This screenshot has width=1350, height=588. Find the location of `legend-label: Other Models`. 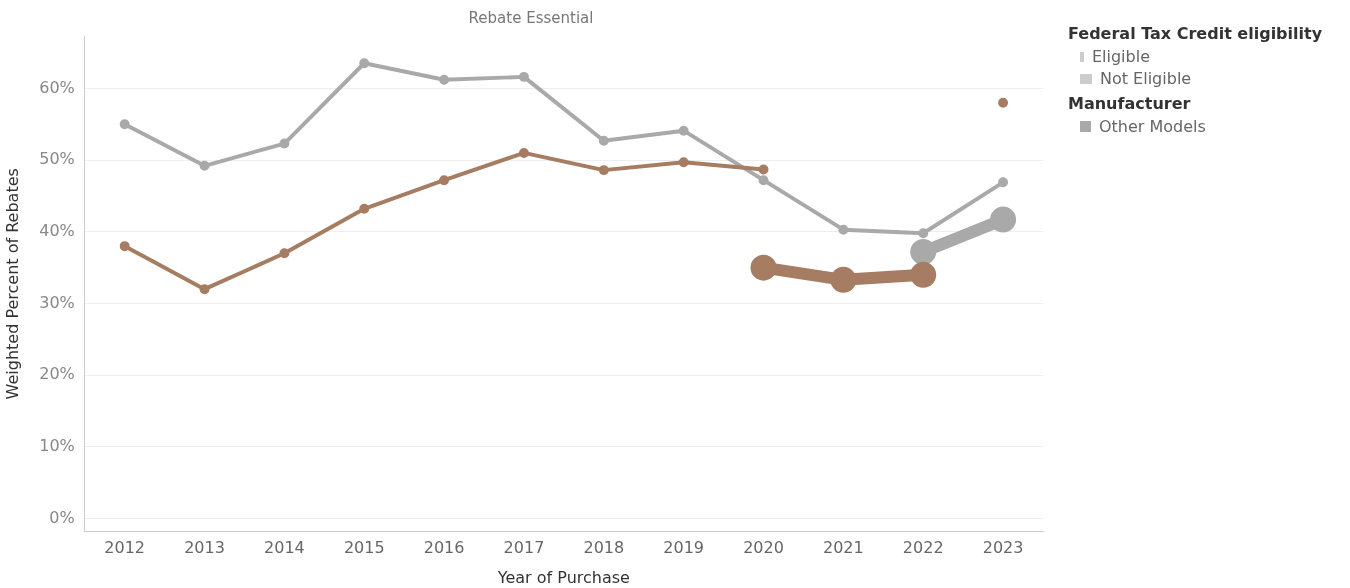

legend-label: Other Models is located at coordinates (1152, 126).